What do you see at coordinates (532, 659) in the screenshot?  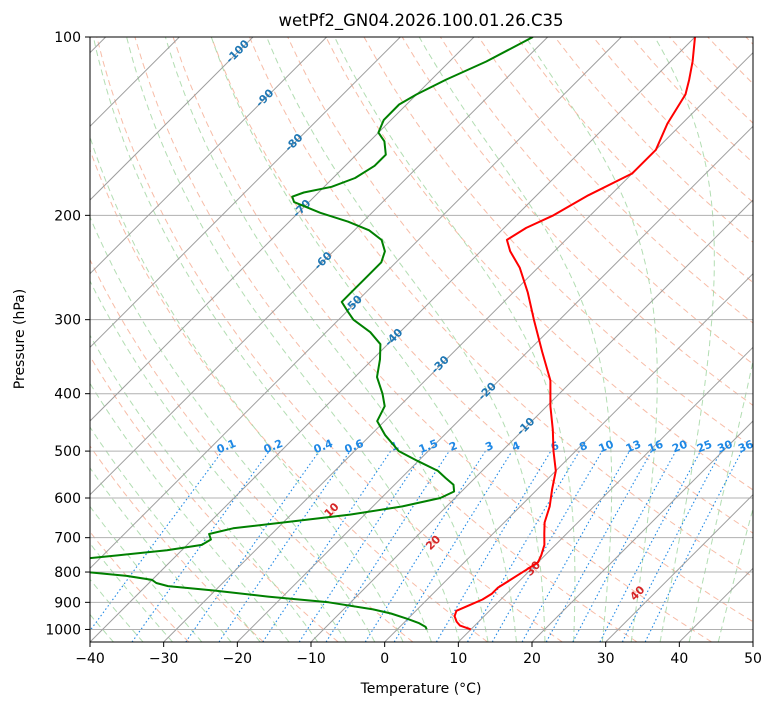 I see `x-tick-label: 20` at bounding box center [532, 659].